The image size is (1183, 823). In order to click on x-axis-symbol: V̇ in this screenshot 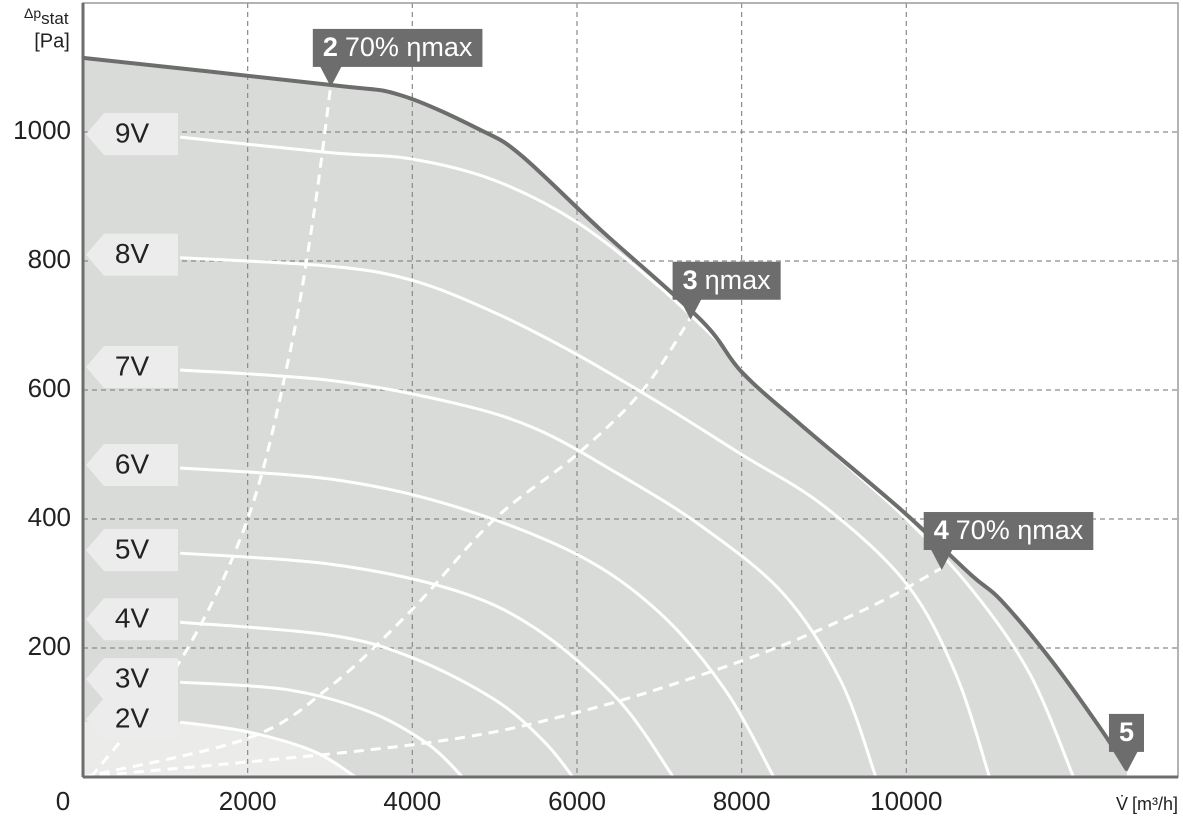, I will do `click(1122, 804)`.